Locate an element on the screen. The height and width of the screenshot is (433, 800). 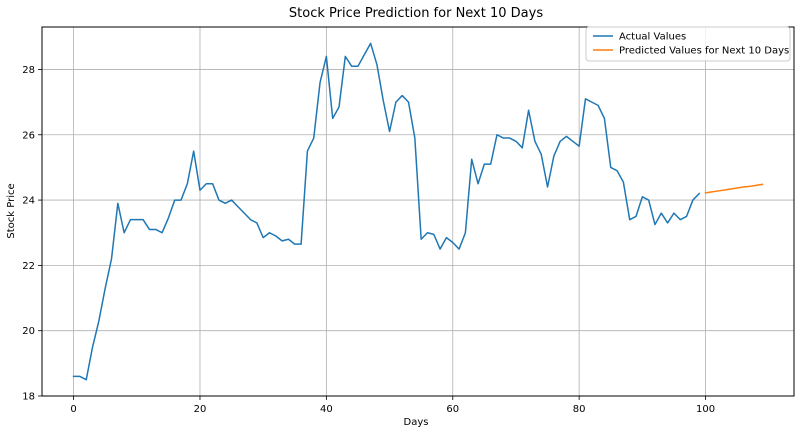
y-tick-label: 26 is located at coordinates (28, 135).